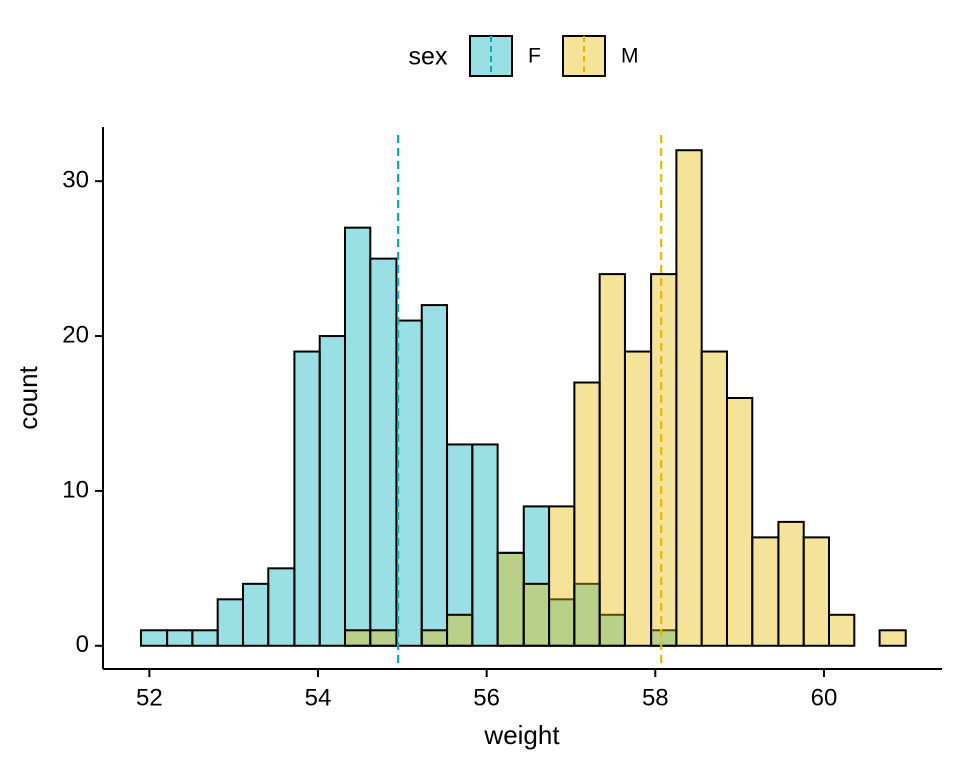  I want to click on x-tick-label: 58, so click(655, 697).